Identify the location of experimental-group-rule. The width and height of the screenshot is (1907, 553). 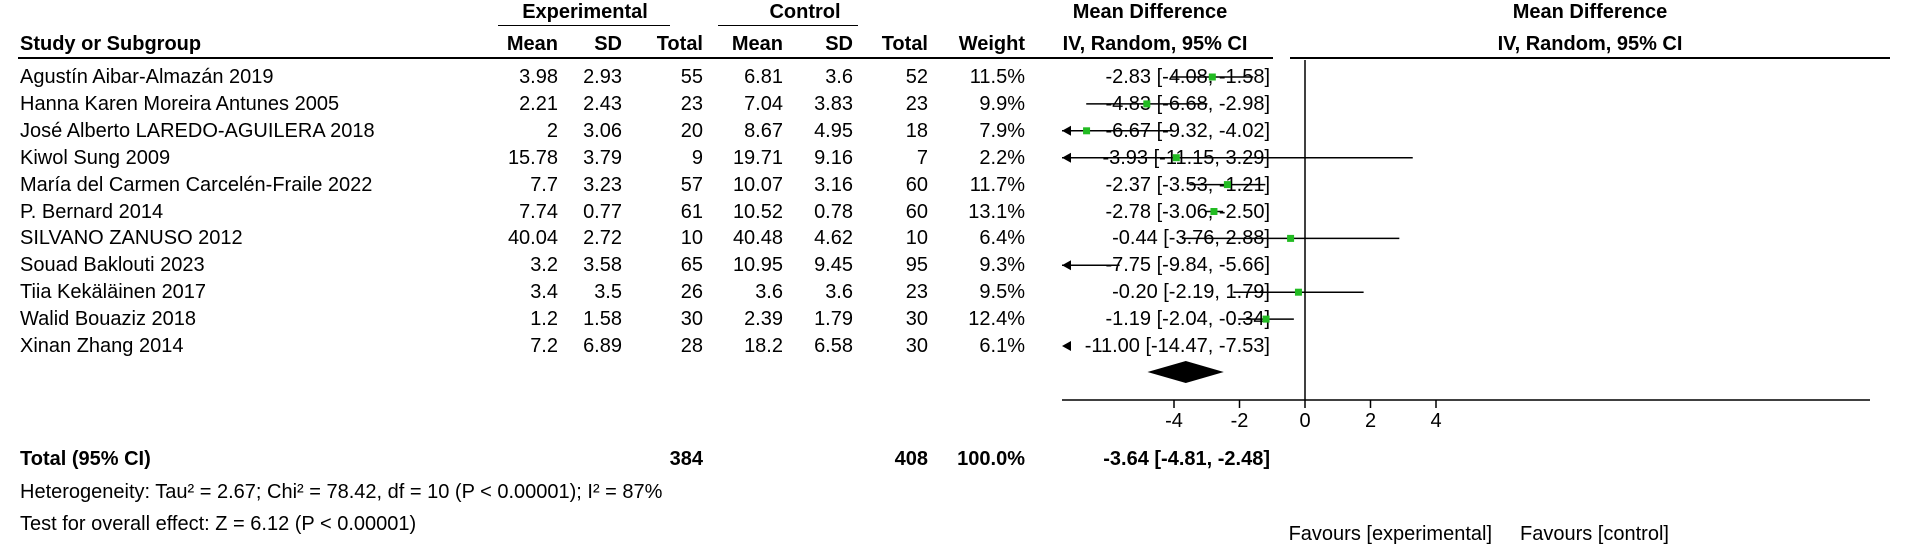
(584, 25).